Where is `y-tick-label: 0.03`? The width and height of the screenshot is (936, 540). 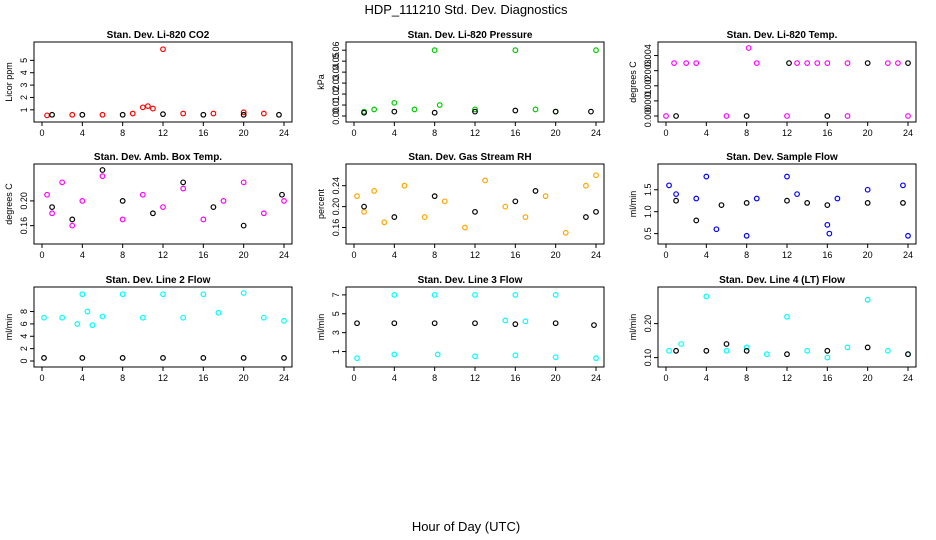 y-tick-label: 0.03 is located at coordinates (336, 83).